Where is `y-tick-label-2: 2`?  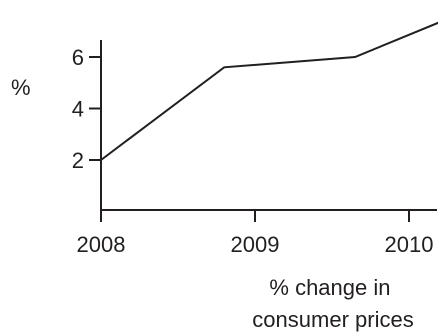 y-tick-label-2: 2 is located at coordinates (78, 160).